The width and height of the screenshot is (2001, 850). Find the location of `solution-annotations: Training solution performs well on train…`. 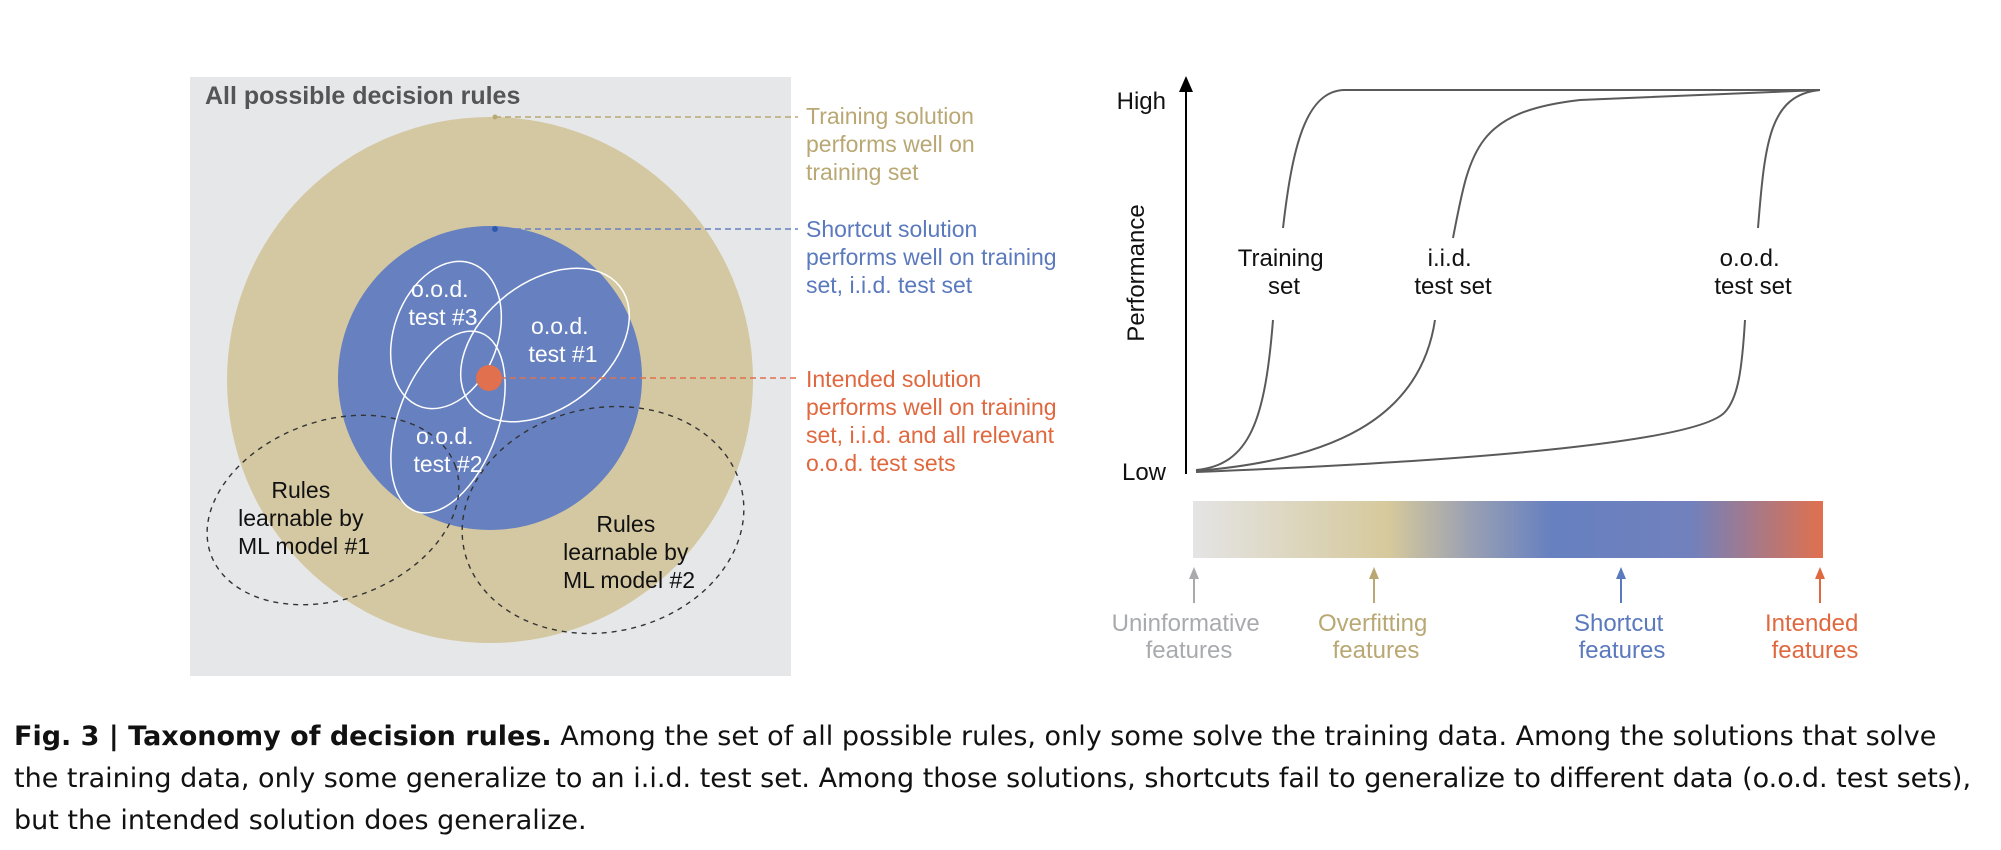

solution-annotations: Training solution performs well on train… is located at coordinates (934, 289).